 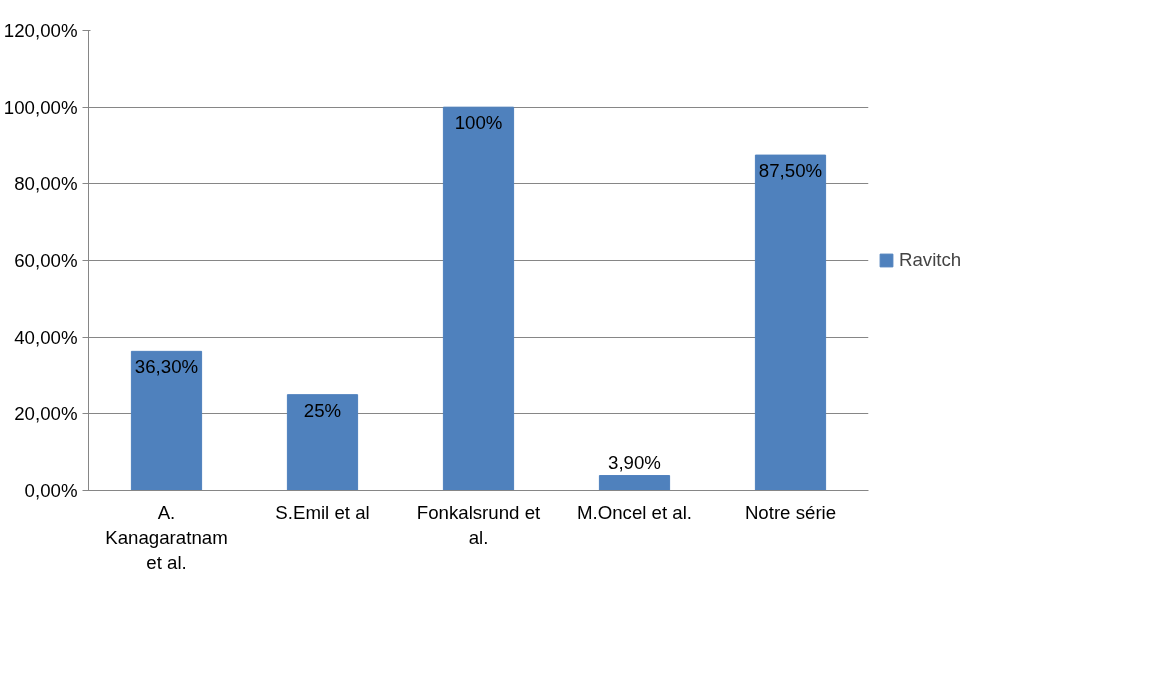 I want to click on x-tick-label: M.Oncel et al., so click(x=634, y=512).